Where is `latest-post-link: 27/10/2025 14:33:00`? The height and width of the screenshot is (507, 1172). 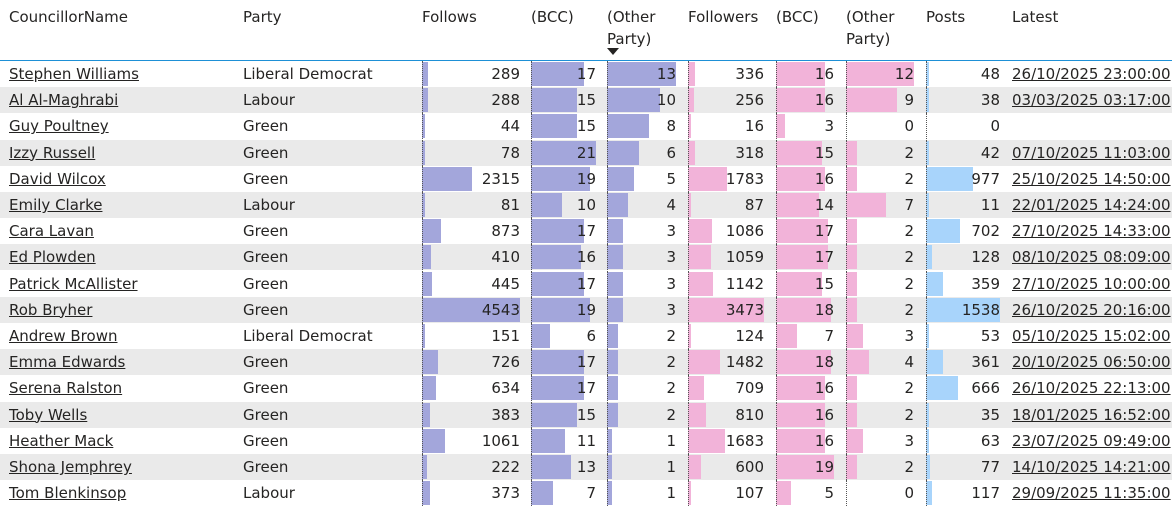
latest-post-link: 27/10/2025 14:33:00 is located at coordinates (1091, 231).